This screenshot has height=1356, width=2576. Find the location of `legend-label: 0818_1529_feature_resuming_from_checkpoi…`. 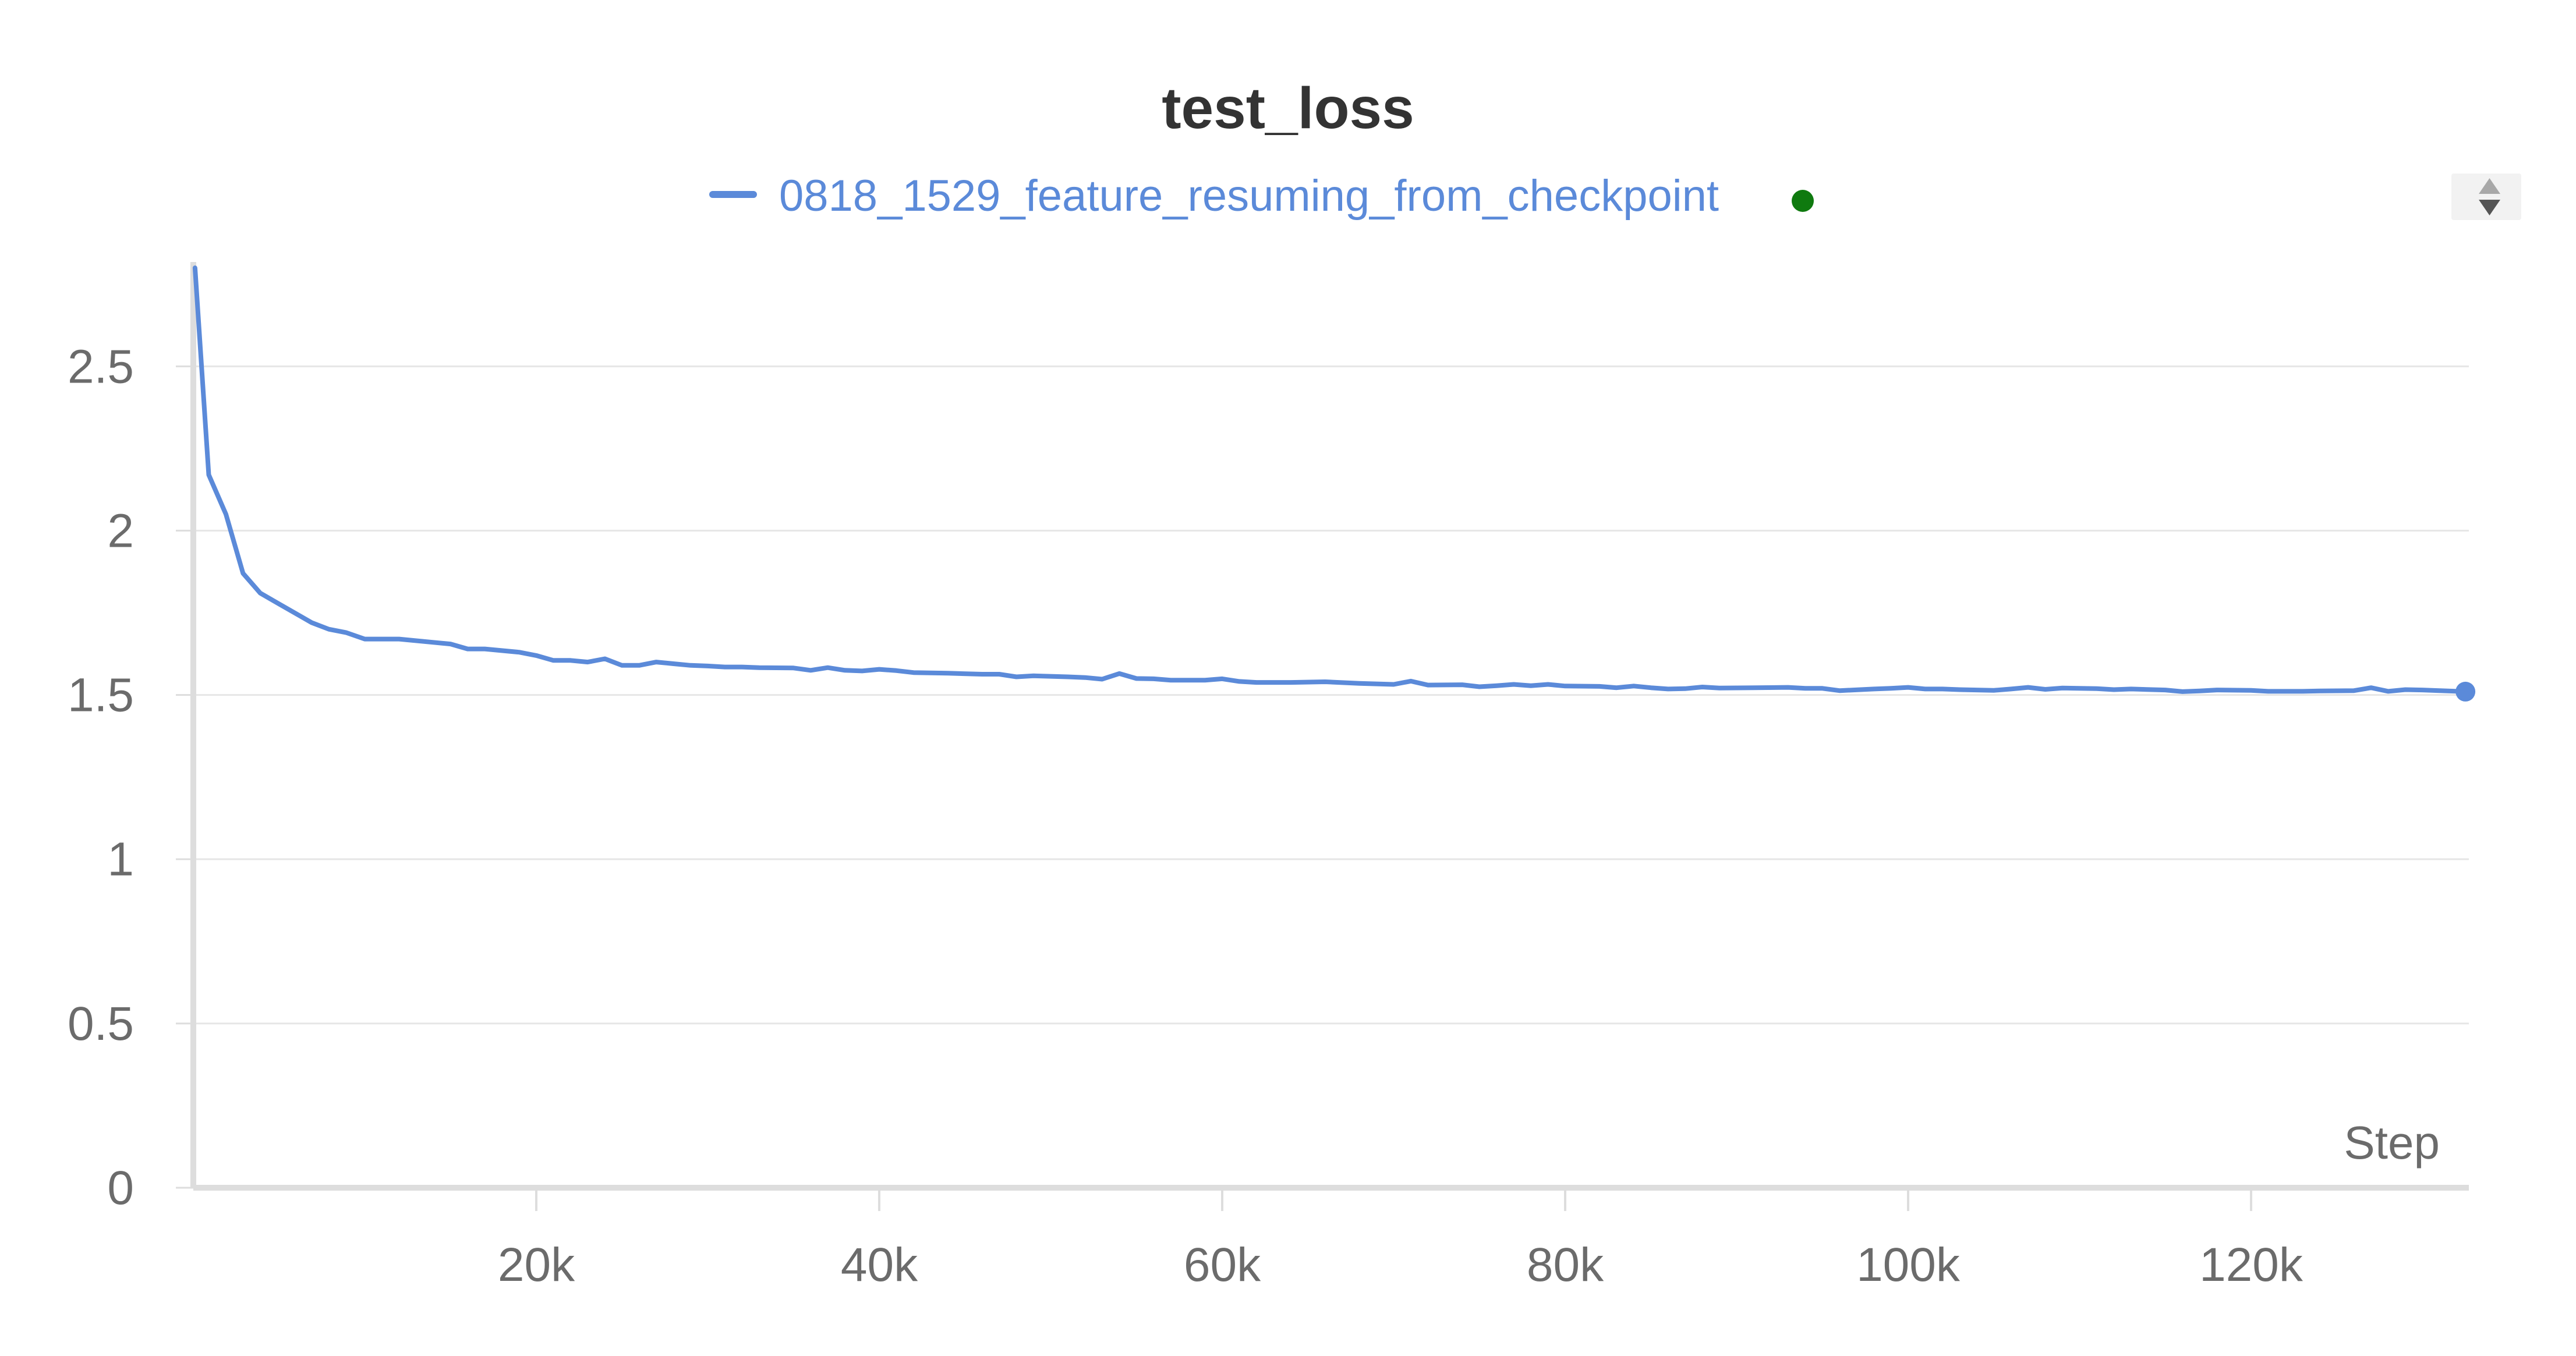

legend-label: 0818_1529_feature_resuming_from_checkpoi… is located at coordinates (1249, 196).